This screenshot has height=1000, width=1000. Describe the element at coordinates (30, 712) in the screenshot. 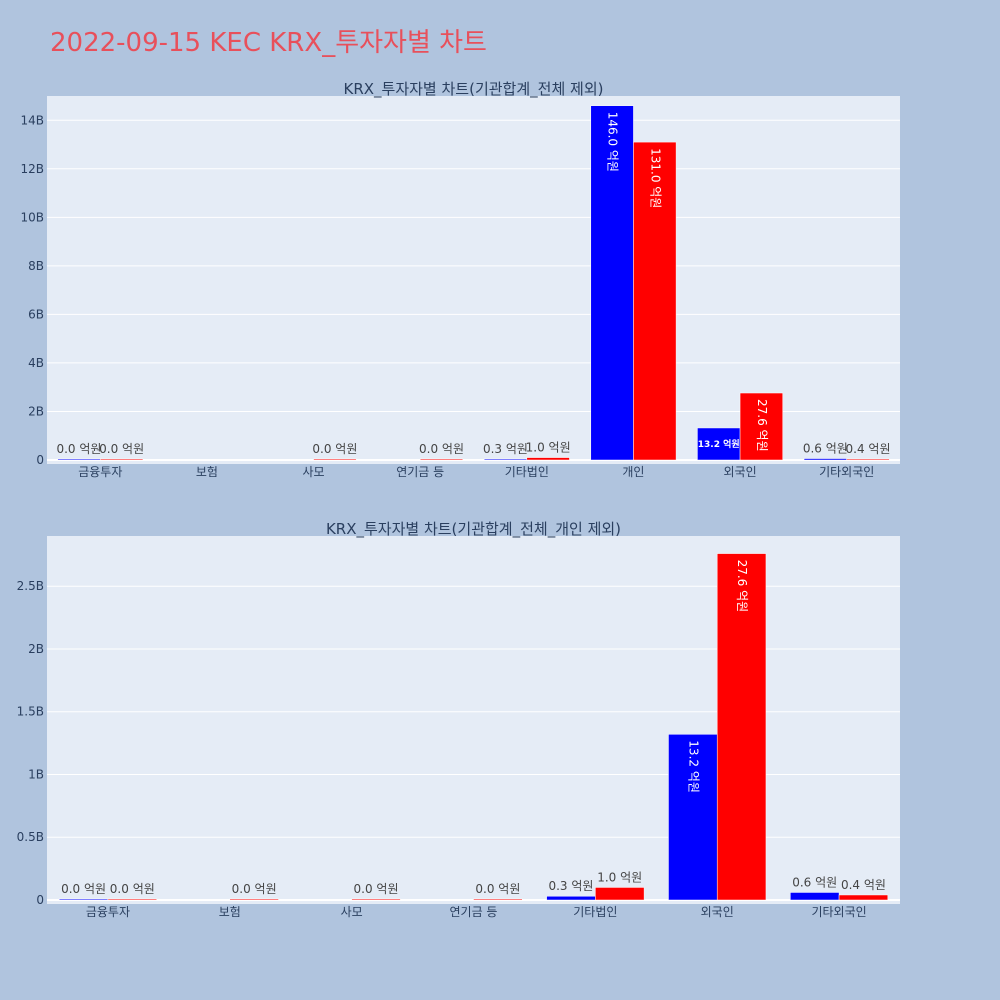

I see `y-tick-label: 1.5B` at that location.